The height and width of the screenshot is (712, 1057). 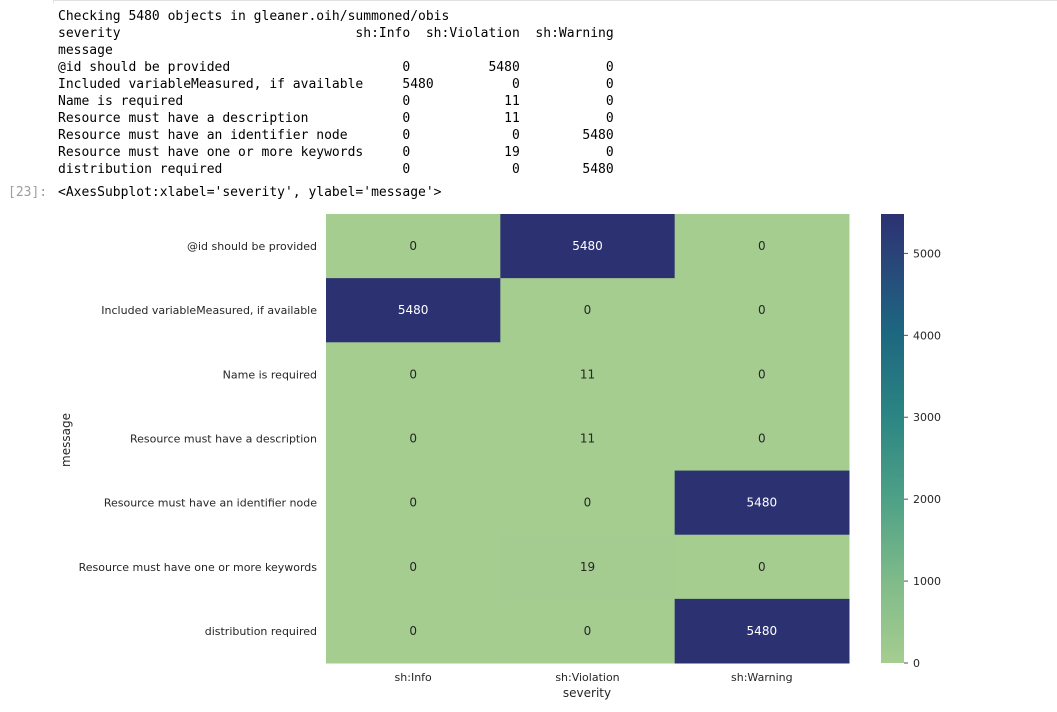 I want to click on cell-top-border, so click(x=555, y=1).